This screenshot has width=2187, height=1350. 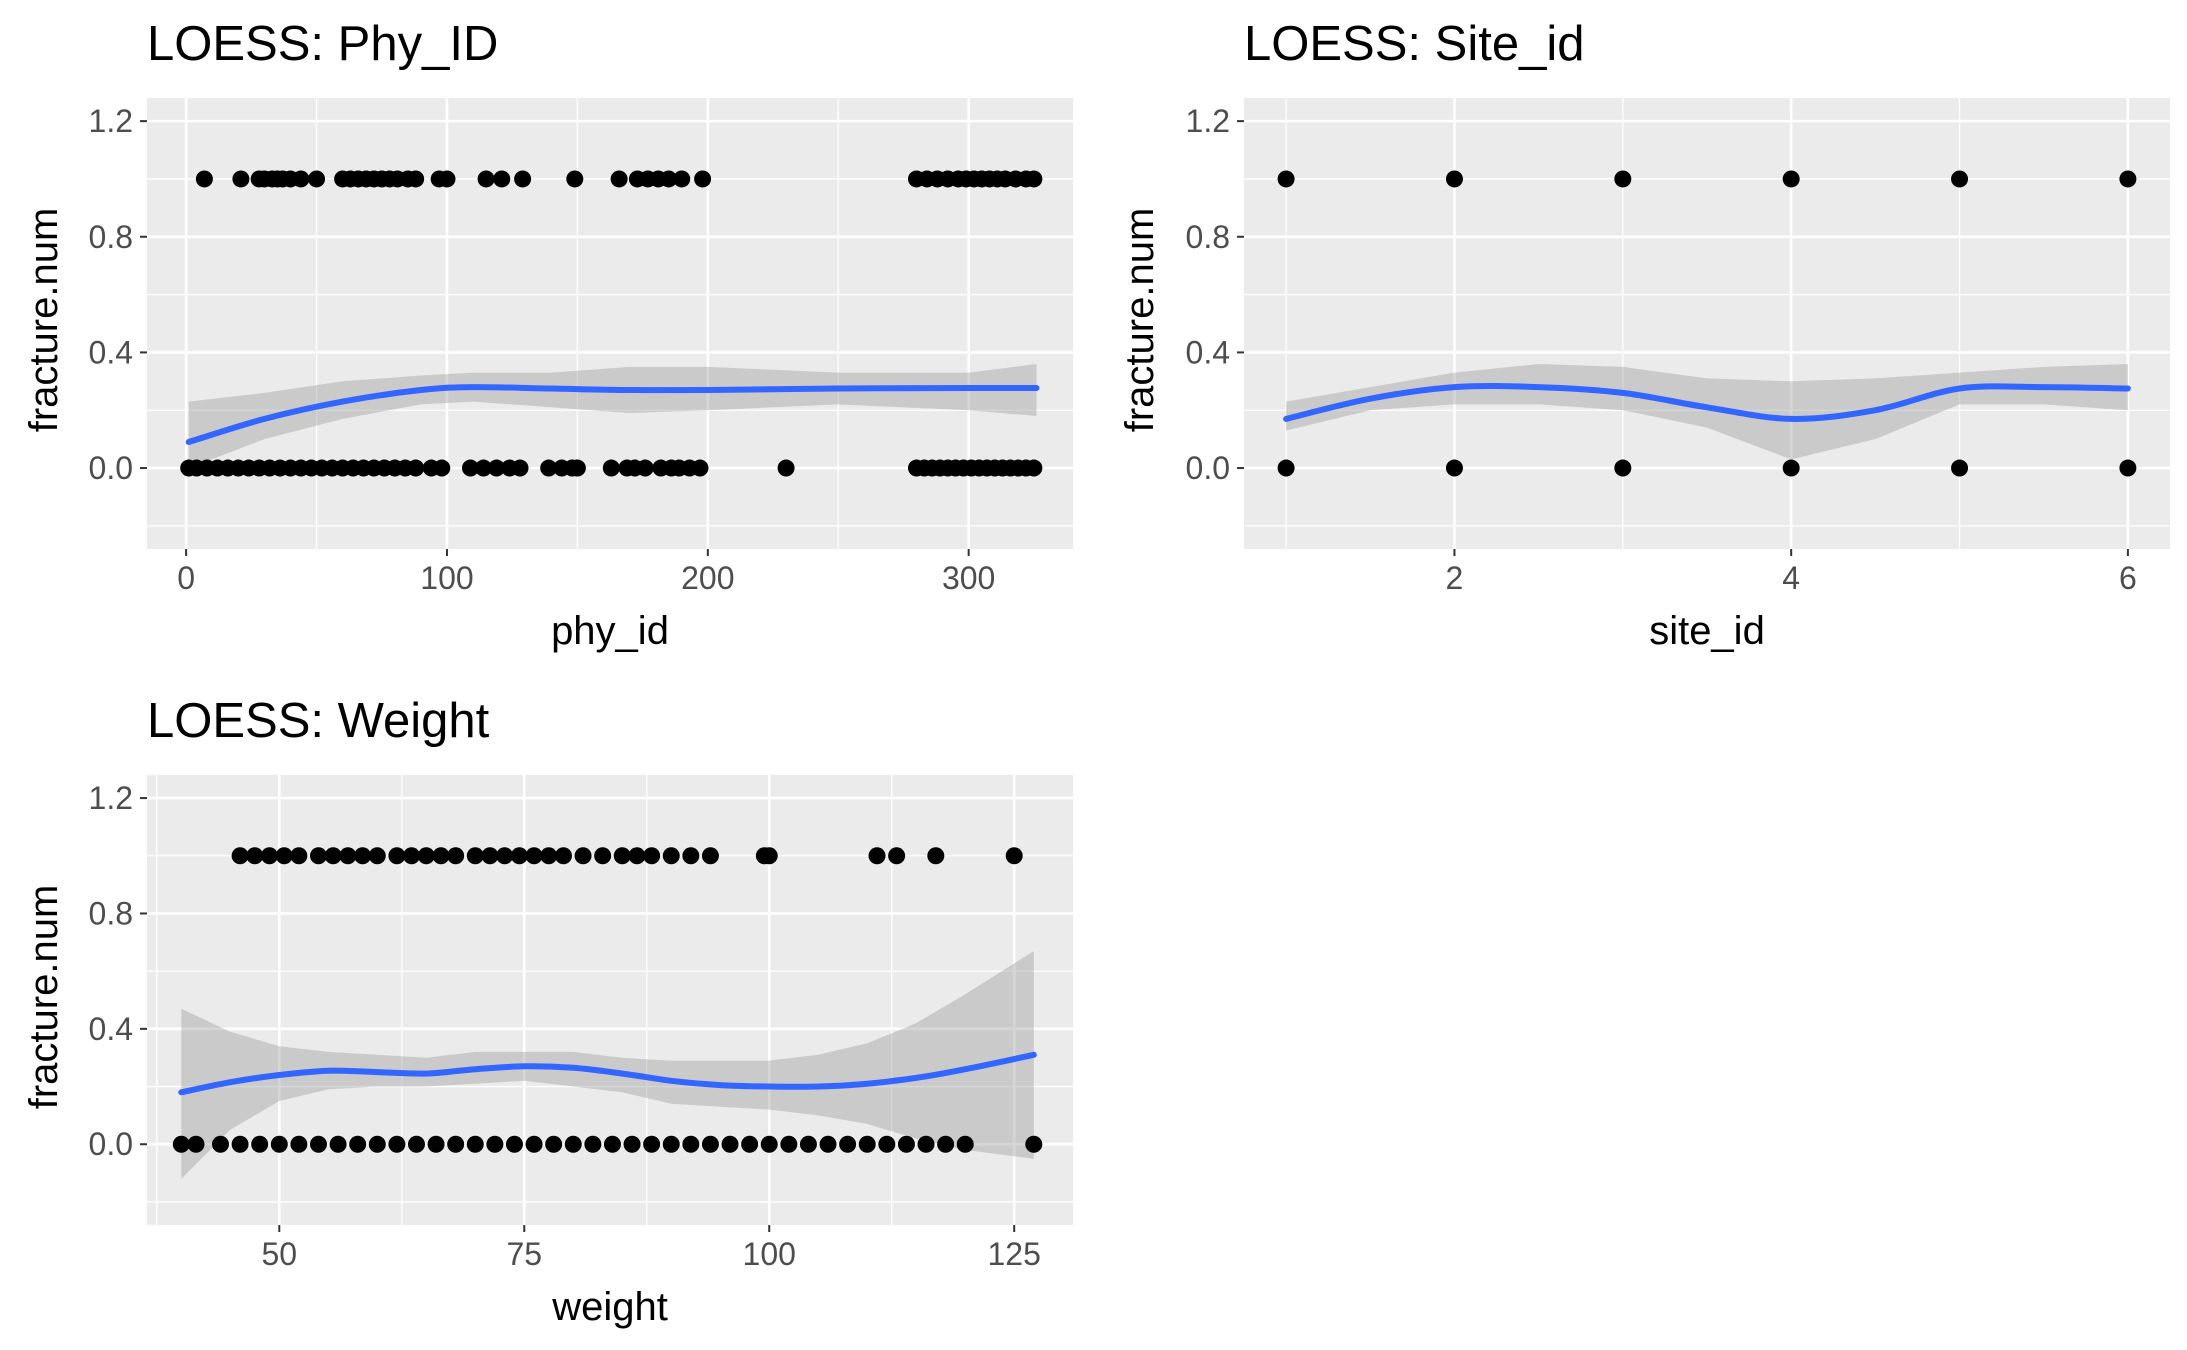 I want to click on confidence-band, so click(x=607, y=1065).